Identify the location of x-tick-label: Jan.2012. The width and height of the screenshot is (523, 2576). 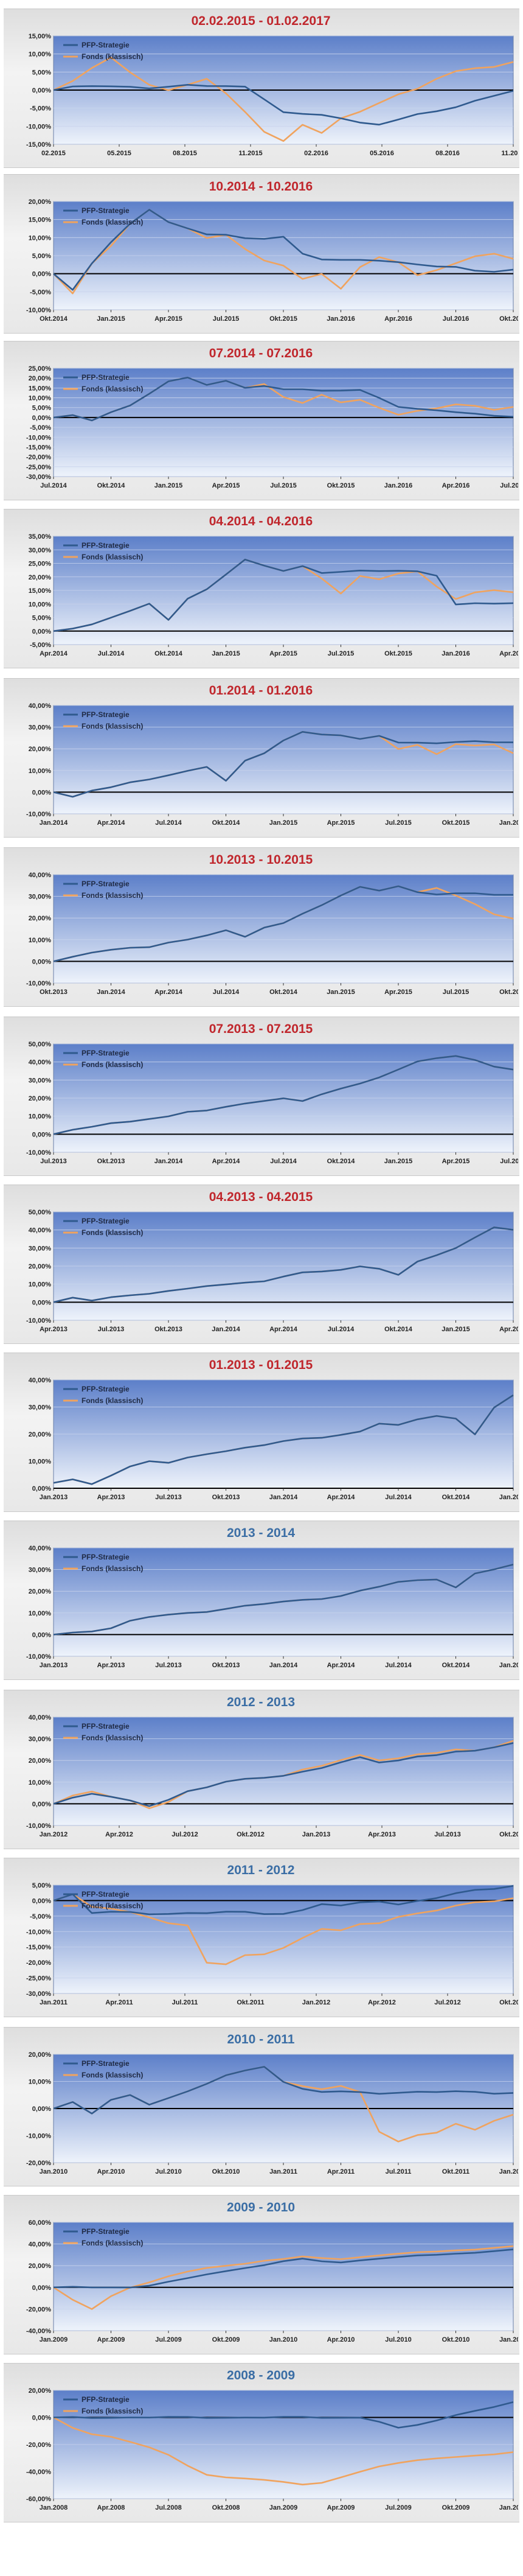
(54, 1834).